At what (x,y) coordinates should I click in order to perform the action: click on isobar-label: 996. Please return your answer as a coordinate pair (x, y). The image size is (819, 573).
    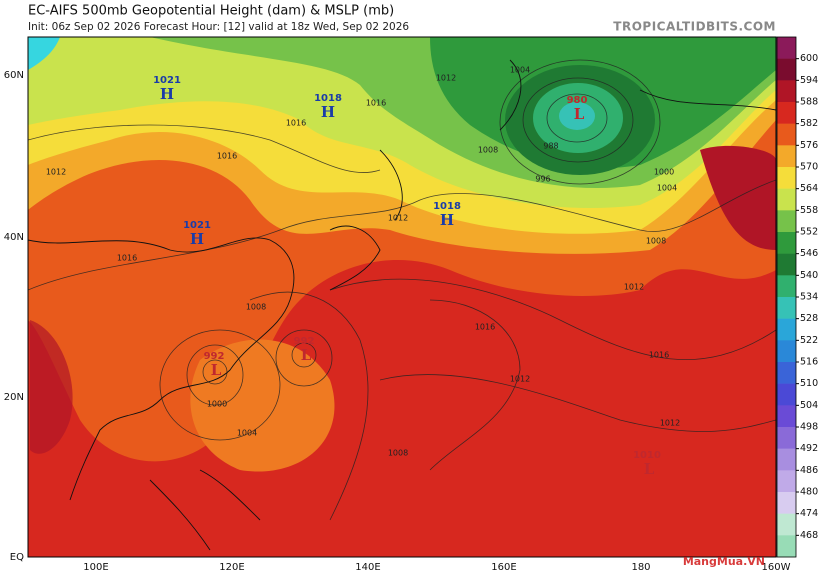
    Looking at the image, I should click on (542, 179).